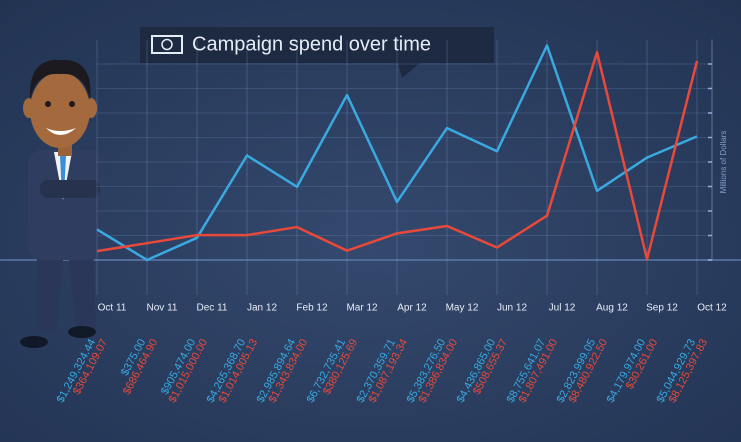 Image resolution: width=741 pixels, height=442 pixels. I want to click on x-tick-label: Aug 12, so click(612, 308).